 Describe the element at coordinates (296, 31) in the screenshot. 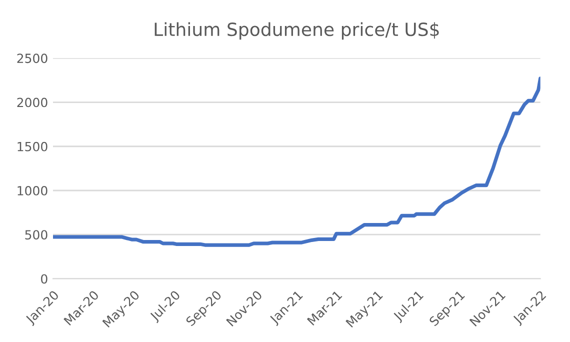

I see `chart-title: Lithium Spodumene price/t US$` at that location.